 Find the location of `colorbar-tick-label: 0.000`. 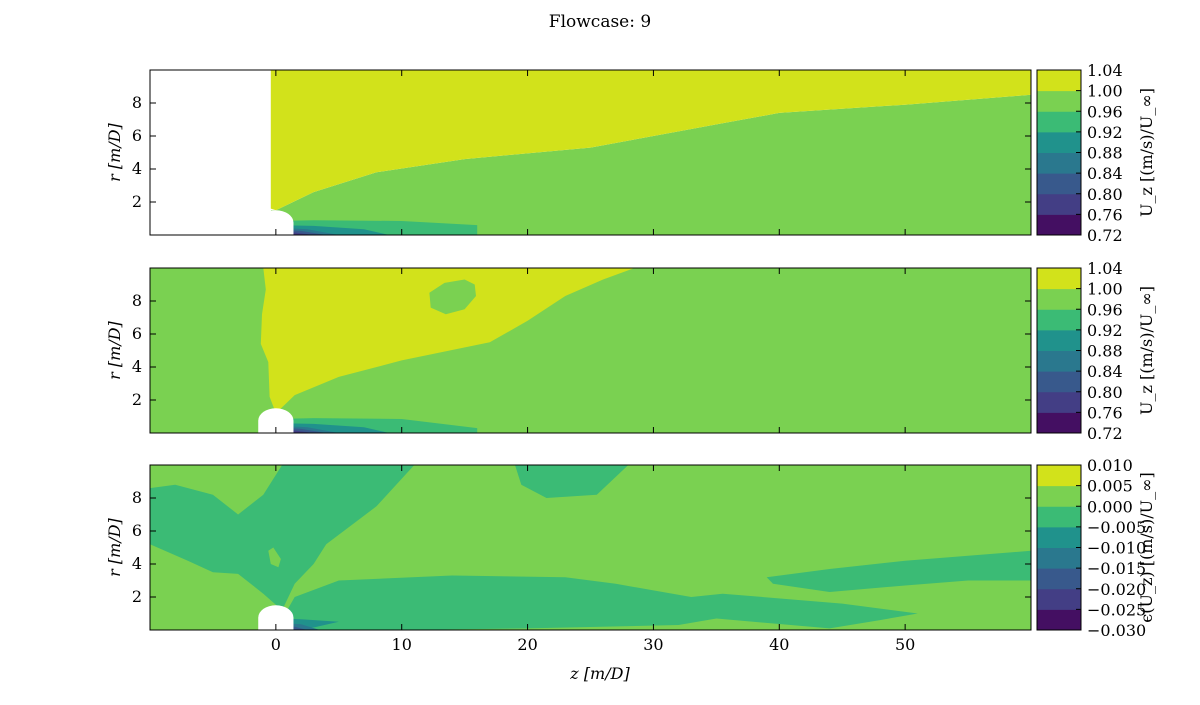

colorbar-tick-label: 0.000 is located at coordinates (1110, 506).